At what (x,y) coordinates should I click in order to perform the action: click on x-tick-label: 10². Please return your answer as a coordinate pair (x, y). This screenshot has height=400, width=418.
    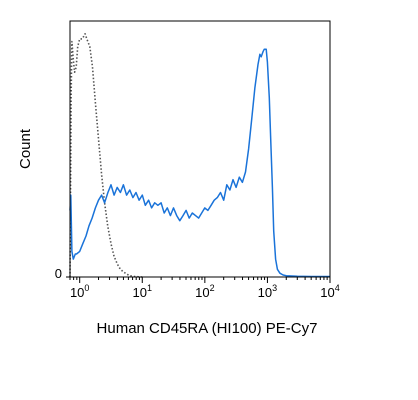
    Looking at the image, I should click on (204, 291).